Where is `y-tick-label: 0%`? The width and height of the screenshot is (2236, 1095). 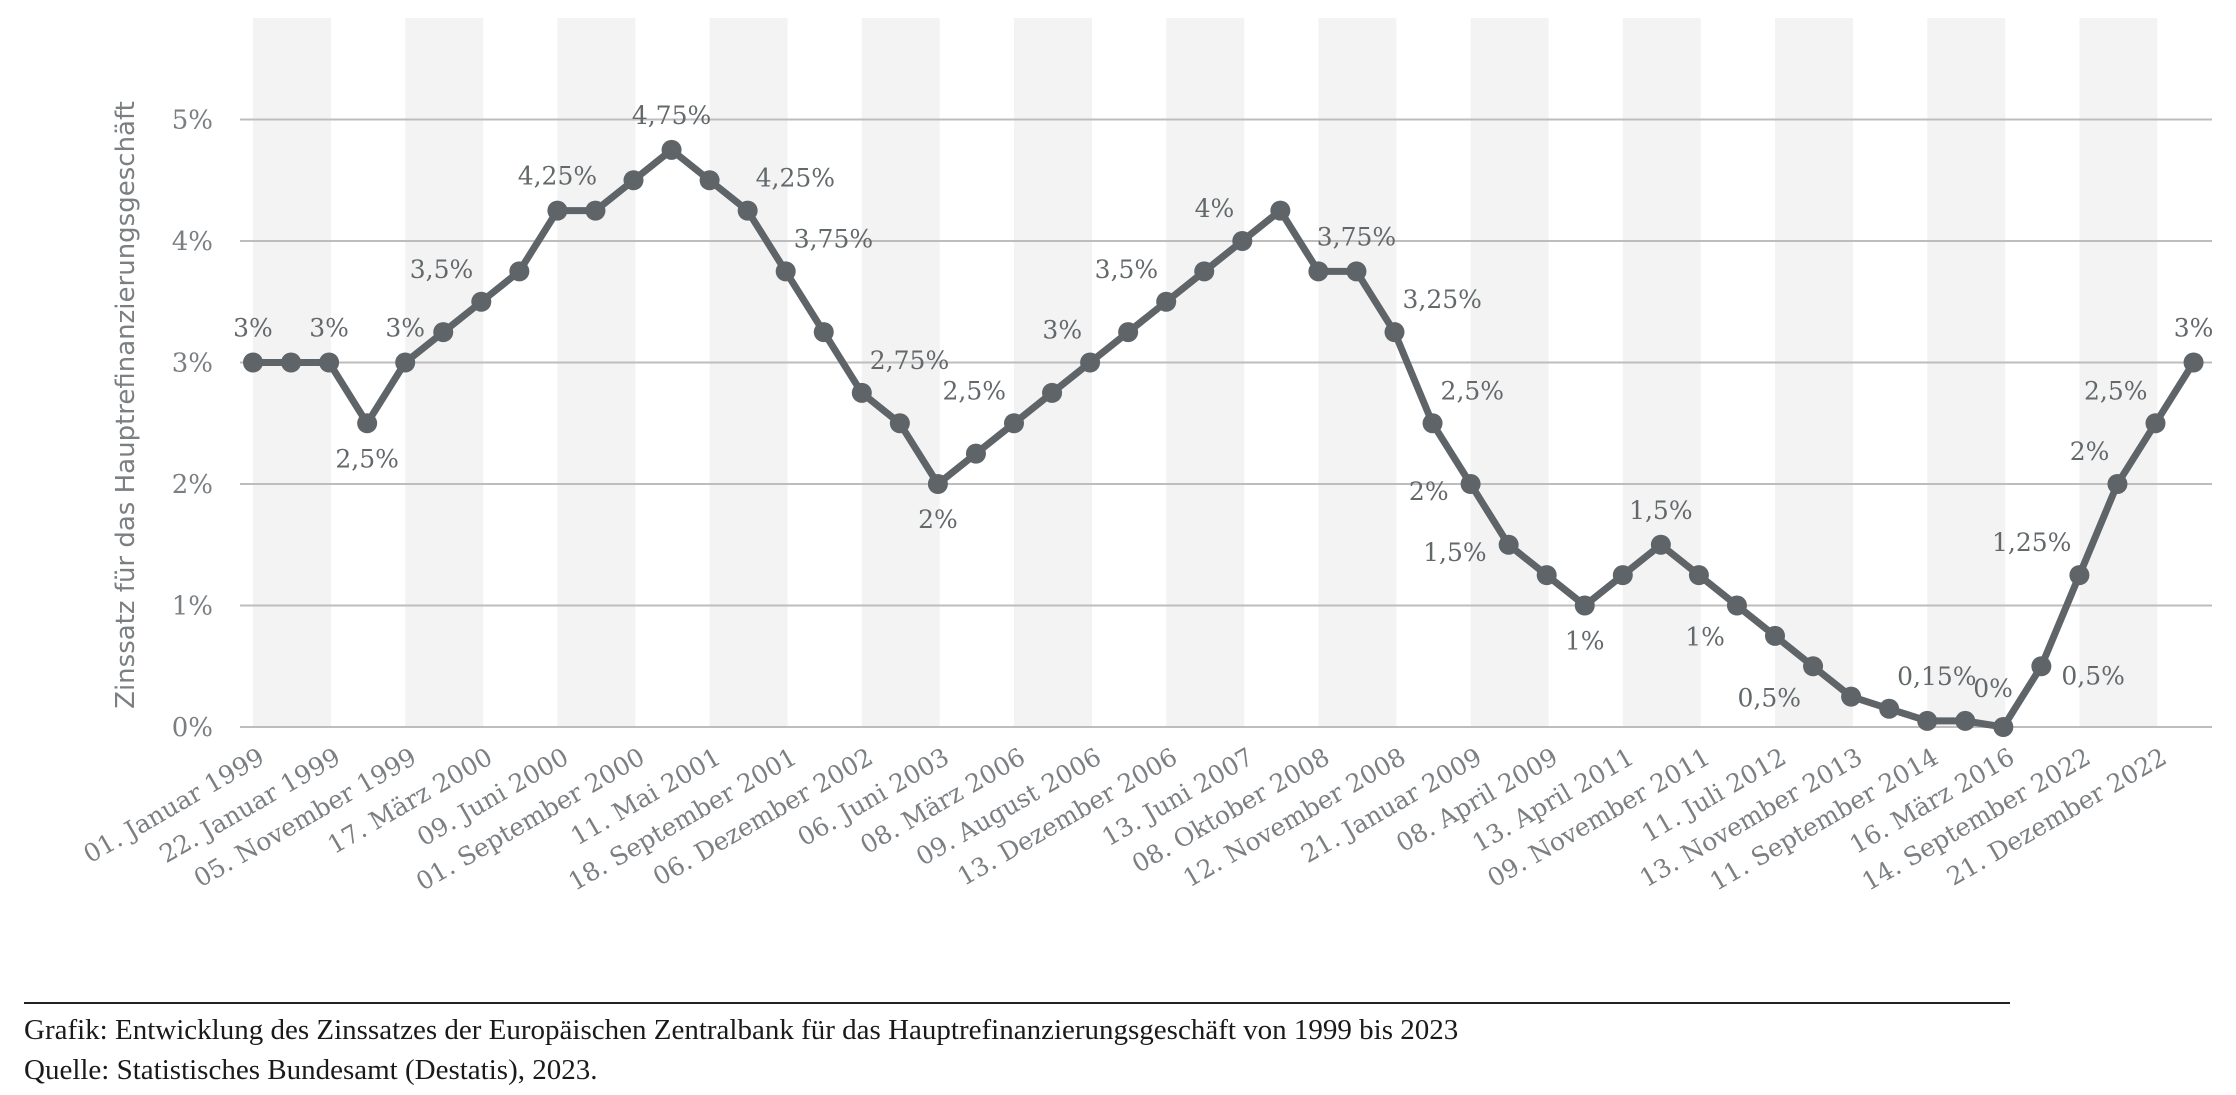
y-tick-label: 0% is located at coordinates (192, 728).